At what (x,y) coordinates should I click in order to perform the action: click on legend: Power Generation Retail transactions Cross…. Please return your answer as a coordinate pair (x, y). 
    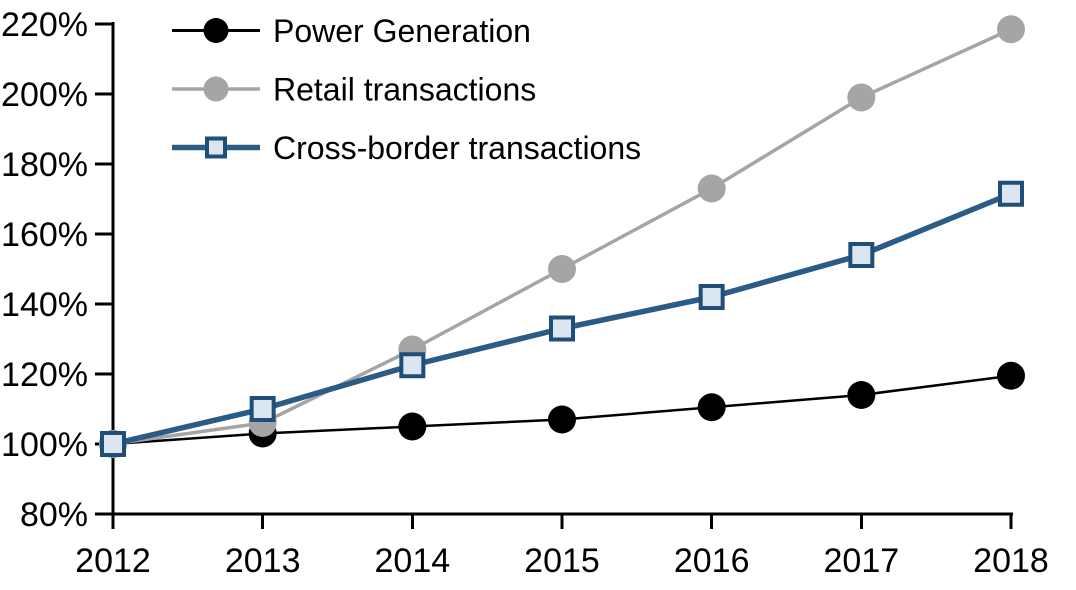
    Looking at the image, I should click on (406, 89).